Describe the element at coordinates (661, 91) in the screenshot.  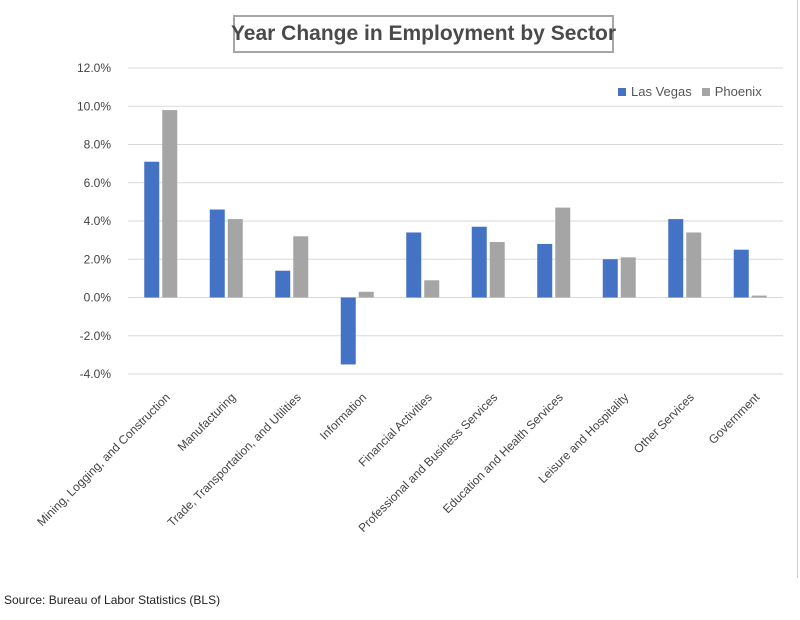
I see `legend-label-las-vegas: Las Vegas` at that location.